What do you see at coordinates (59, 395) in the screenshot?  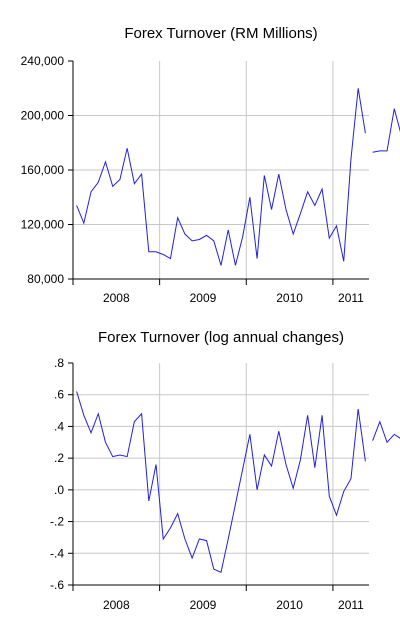 I see `y-tick-label: .6` at bounding box center [59, 395].